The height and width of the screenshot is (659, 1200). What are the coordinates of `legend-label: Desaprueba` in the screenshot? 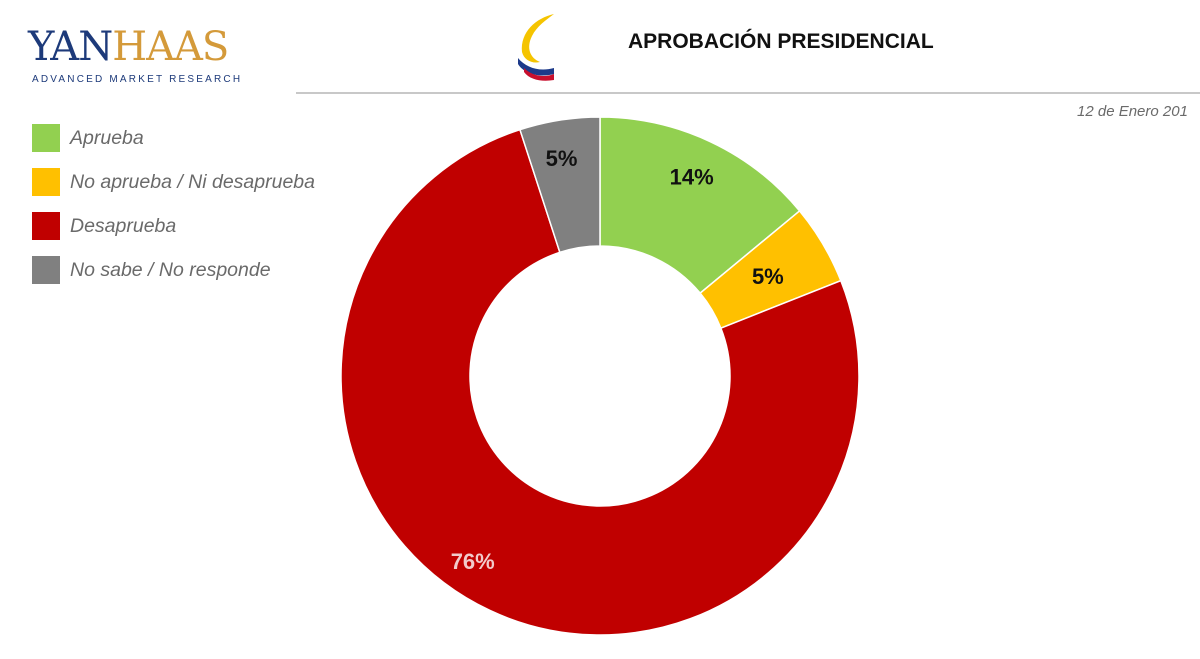 It's located at (123, 225).